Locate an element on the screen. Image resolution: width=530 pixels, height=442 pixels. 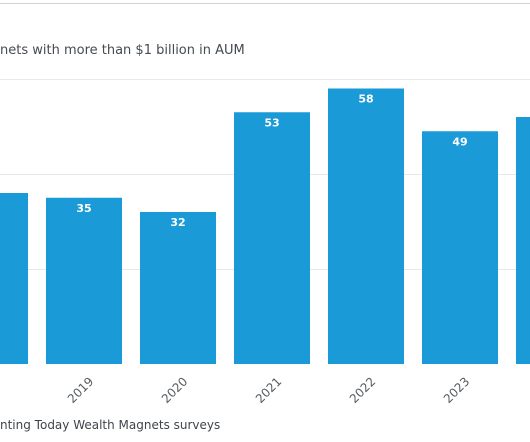
bar-2018 is located at coordinates (14, 278).